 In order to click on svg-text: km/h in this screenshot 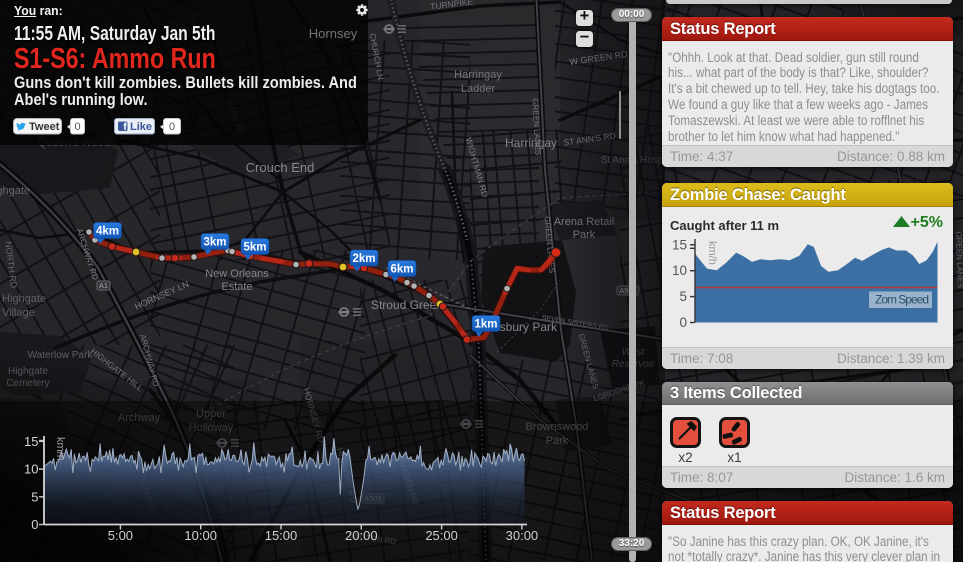, I will do `click(60, 449)`.